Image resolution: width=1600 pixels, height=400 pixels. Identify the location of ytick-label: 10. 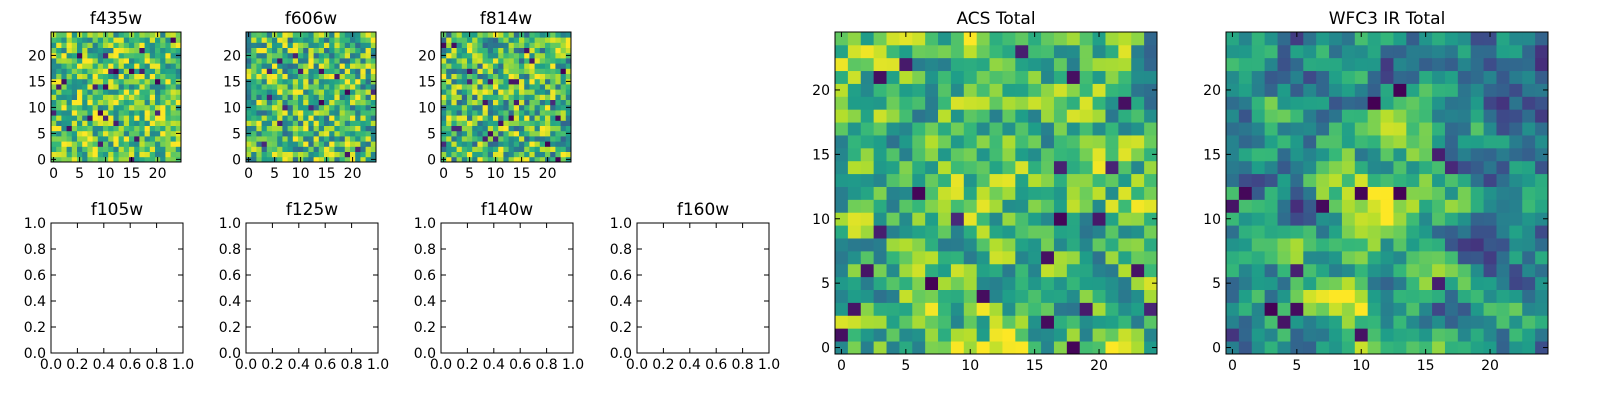
(37, 108).